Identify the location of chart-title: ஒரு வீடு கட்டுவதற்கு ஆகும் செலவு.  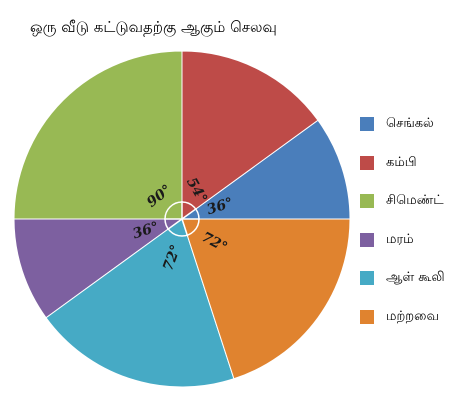
(153, 27).